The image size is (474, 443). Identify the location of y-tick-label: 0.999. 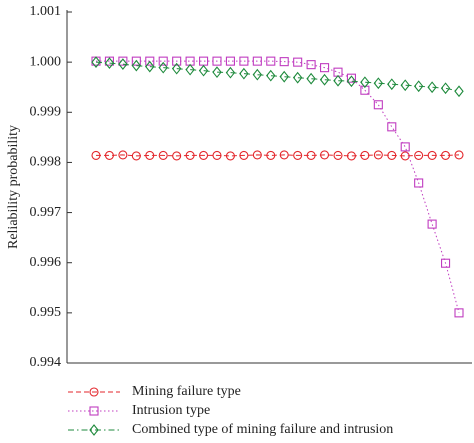
(46, 112).